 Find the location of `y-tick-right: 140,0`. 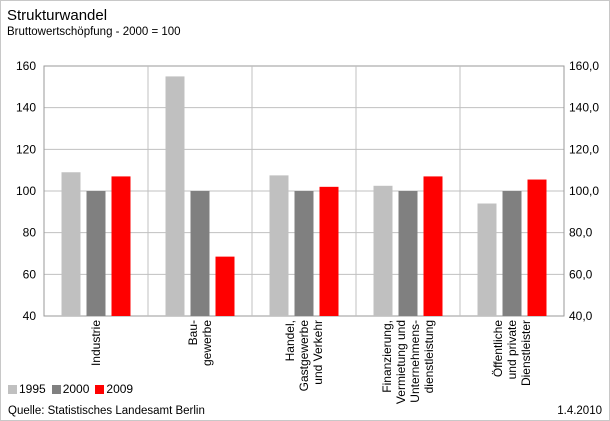

y-tick-right: 140,0 is located at coordinates (584, 108).